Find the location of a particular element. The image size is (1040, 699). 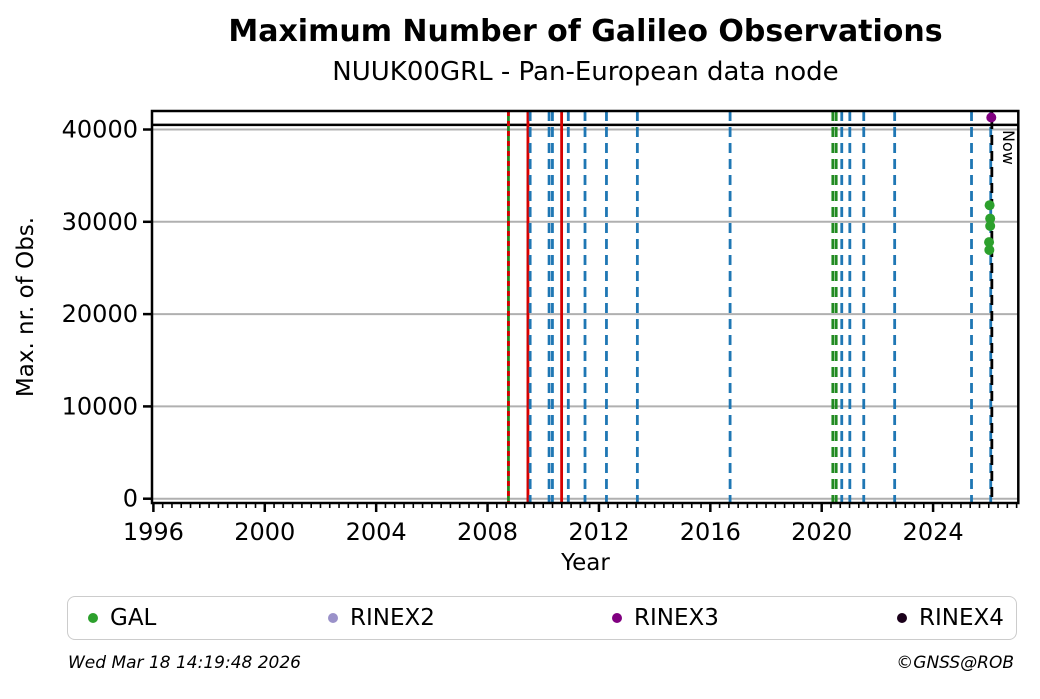

x-tick-label: 2020 is located at coordinates (821, 532).